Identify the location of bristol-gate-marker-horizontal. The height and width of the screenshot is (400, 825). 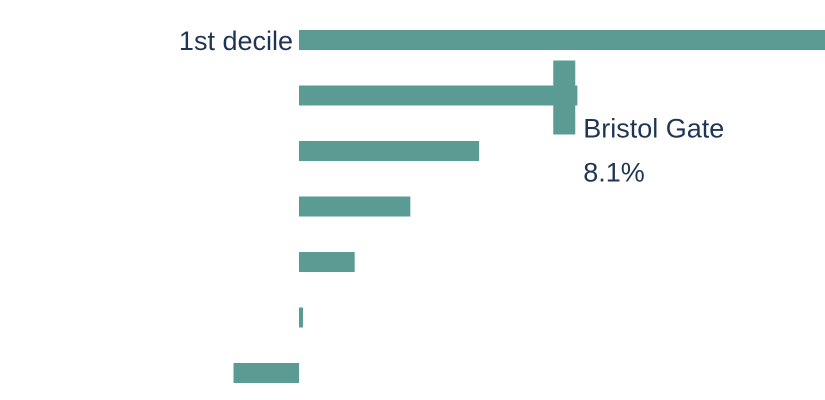
(564, 95).